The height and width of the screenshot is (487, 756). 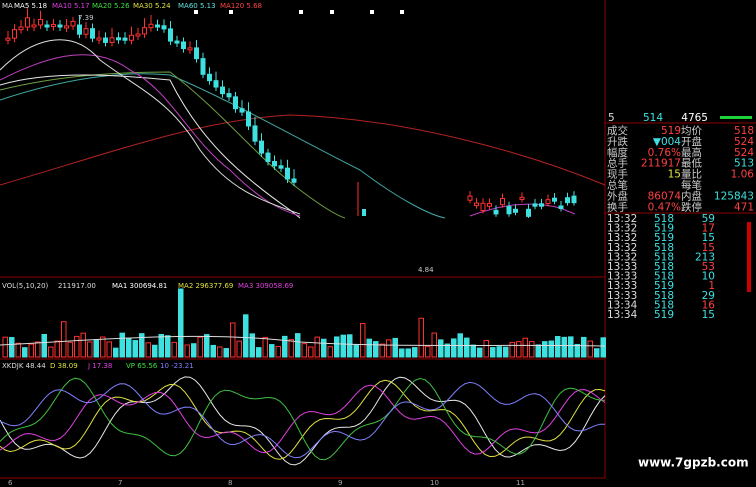 I want to click on kdj-legend: J 17.38, so click(x=99, y=366).